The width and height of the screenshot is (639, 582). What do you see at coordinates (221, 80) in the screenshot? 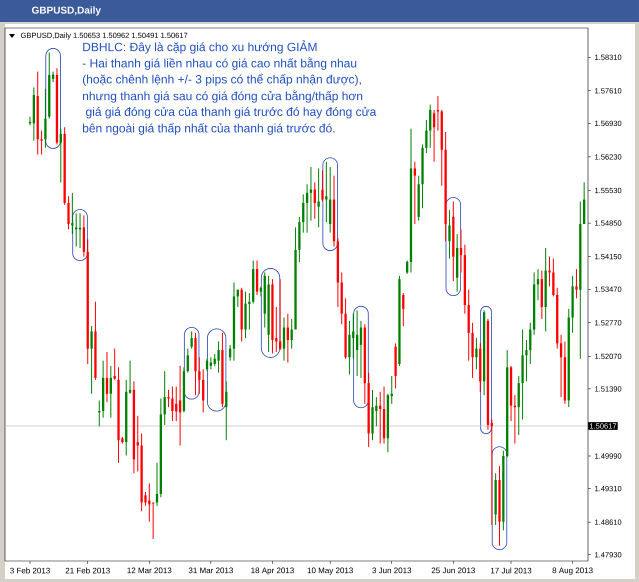
I see `annotation: (hoặc chênh lệnh +/- 3 pips có thể chấp nhận được),` at bounding box center [221, 80].